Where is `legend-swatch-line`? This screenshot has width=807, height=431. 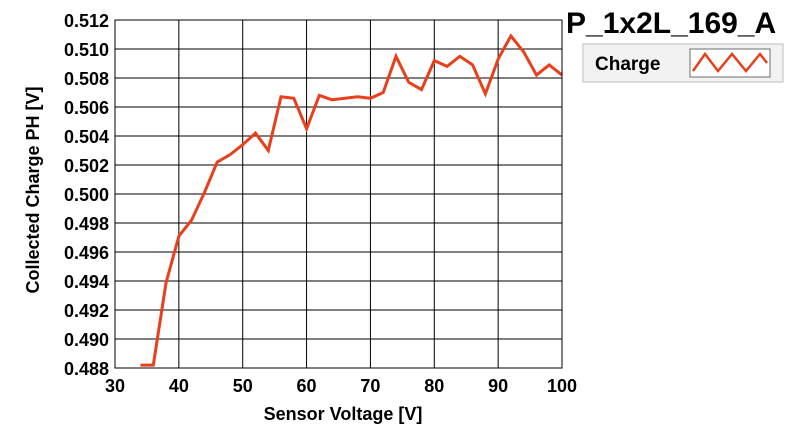
legend-swatch-line is located at coordinates (729, 62).